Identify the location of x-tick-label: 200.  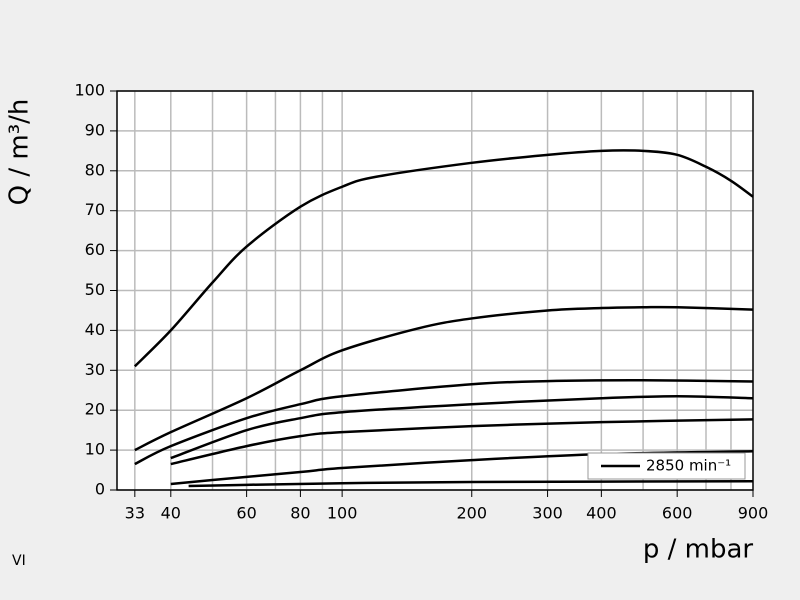
(471, 513).